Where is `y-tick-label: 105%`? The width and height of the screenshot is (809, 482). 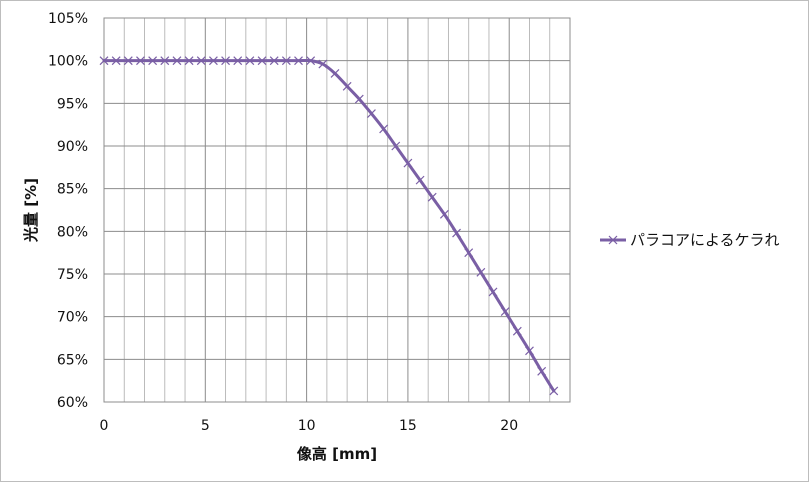
y-tick-label: 105% is located at coordinates (68, 19).